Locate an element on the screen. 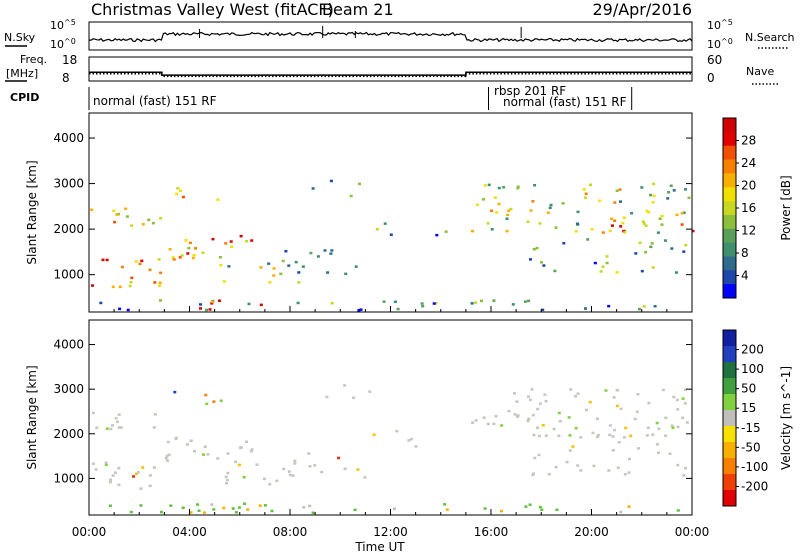 The height and width of the screenshot is (554, 800). beam-label: Beam 21 is located at coordinates (358, 9).